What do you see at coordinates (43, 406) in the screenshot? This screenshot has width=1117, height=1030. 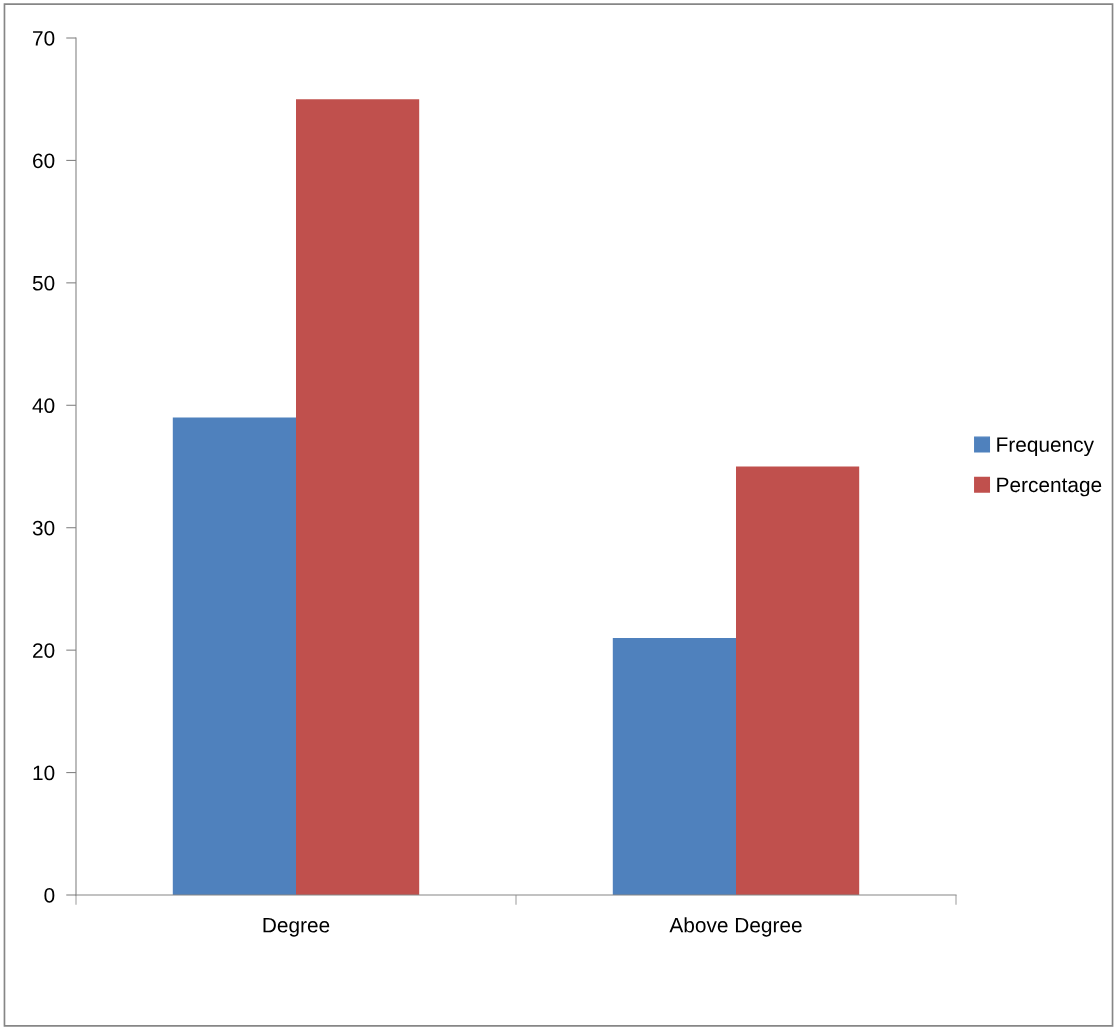 I see `y-tick-label: 40` at bounding box center [43, 406].